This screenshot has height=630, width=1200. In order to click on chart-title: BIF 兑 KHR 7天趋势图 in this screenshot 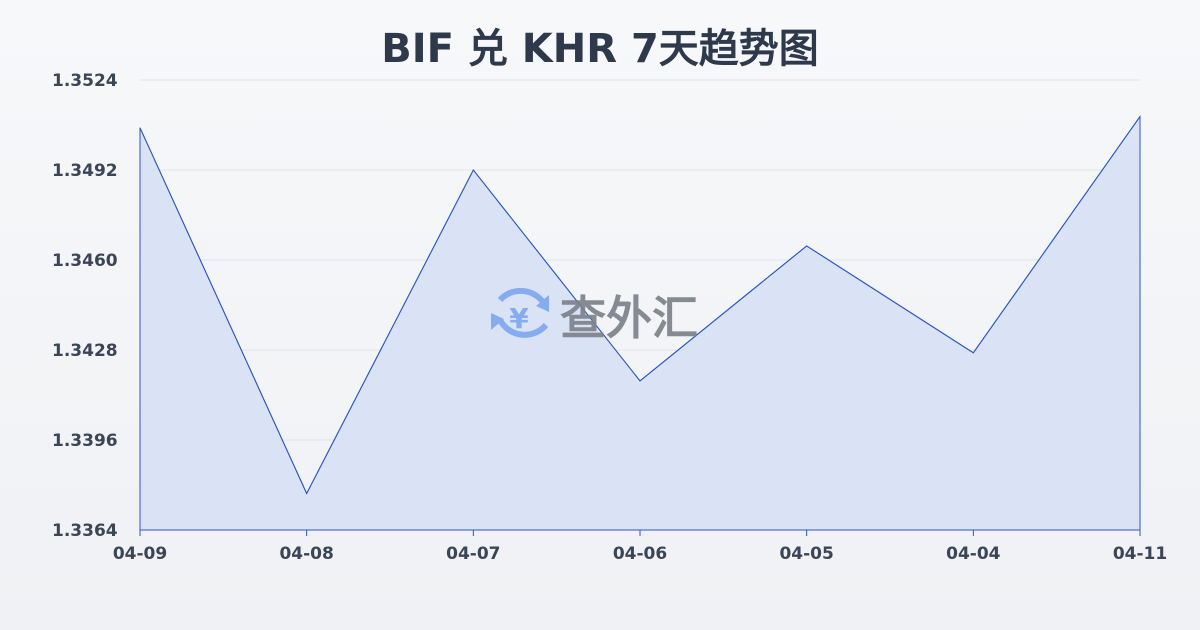, I will do `click(600, 49)`.